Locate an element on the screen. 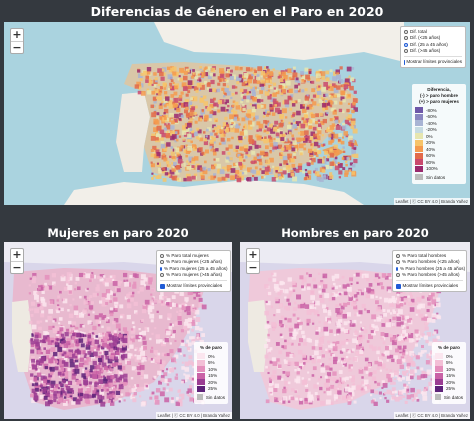 The image size is (474, 421). legend-label: -40% is located at coordinates (431, 123).